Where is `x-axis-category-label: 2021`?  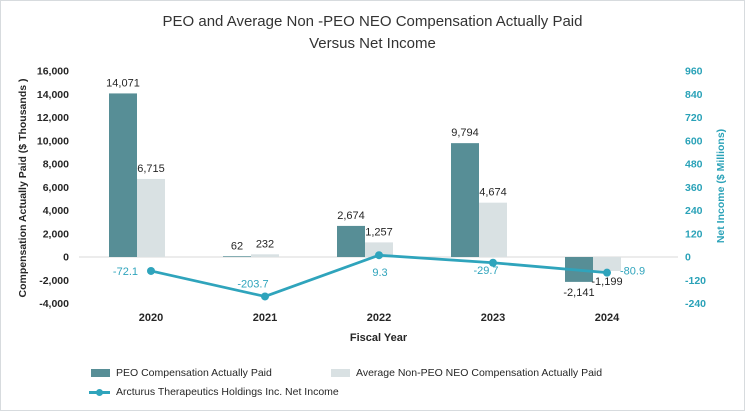 x-axis-category-label: 2021 is located at coordinates (265, 318).